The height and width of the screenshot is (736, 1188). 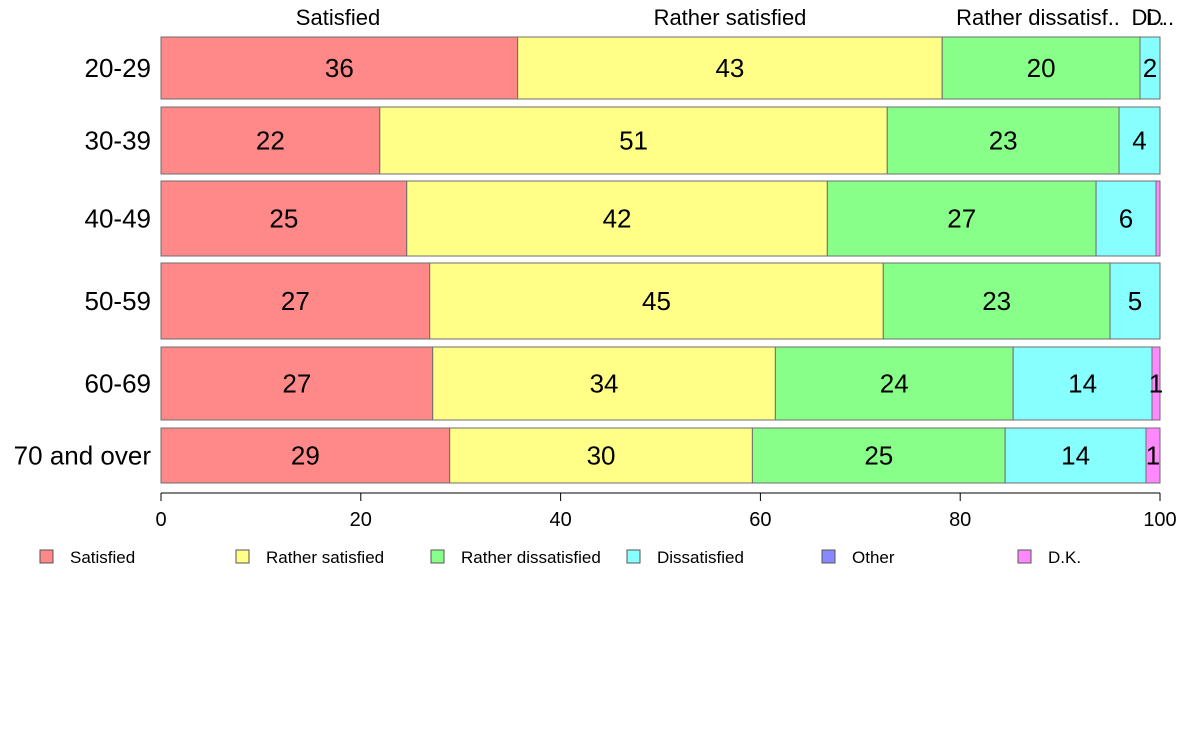 I want to click on x-tick-label: 40, so click(x=560, y=520).